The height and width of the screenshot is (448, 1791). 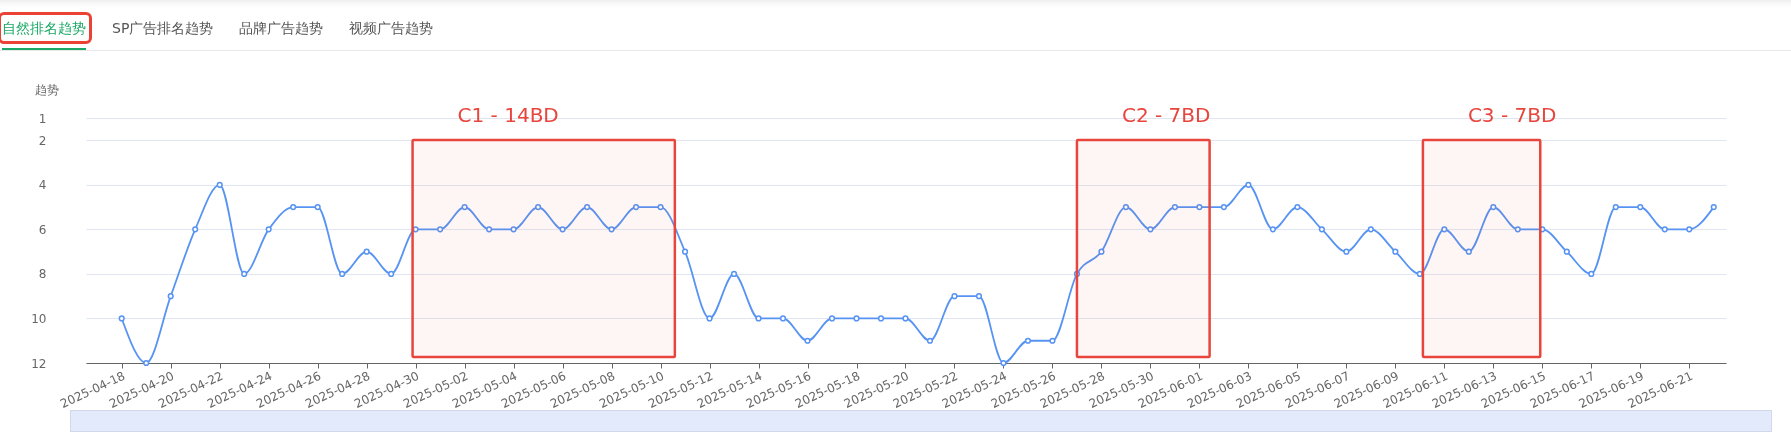 I want to click on y-tick-label: 4, so click(x=42, y=185).